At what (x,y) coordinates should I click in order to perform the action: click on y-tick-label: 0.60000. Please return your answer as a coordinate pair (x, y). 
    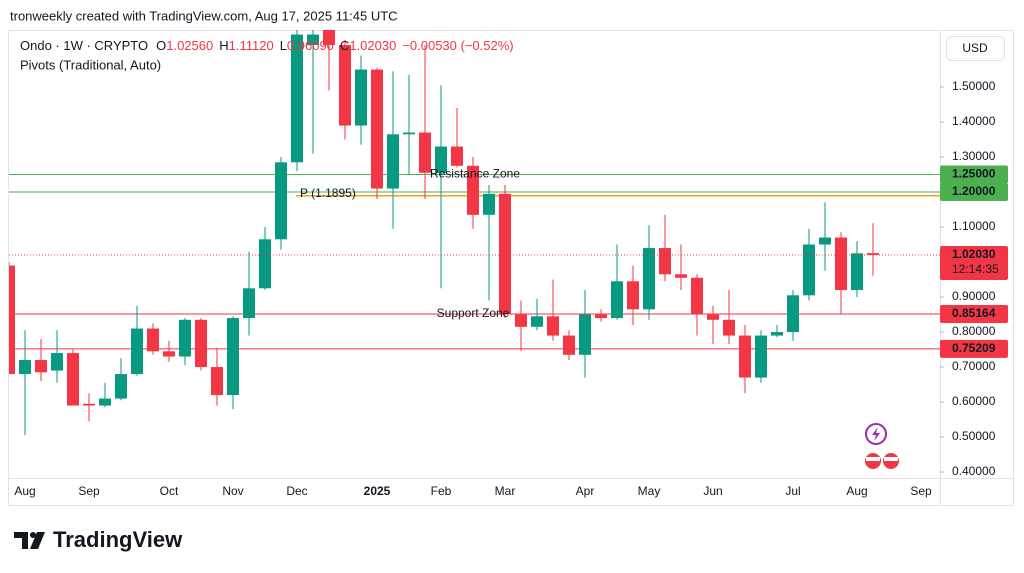
    Looking at the image, I should click on (974, 401).